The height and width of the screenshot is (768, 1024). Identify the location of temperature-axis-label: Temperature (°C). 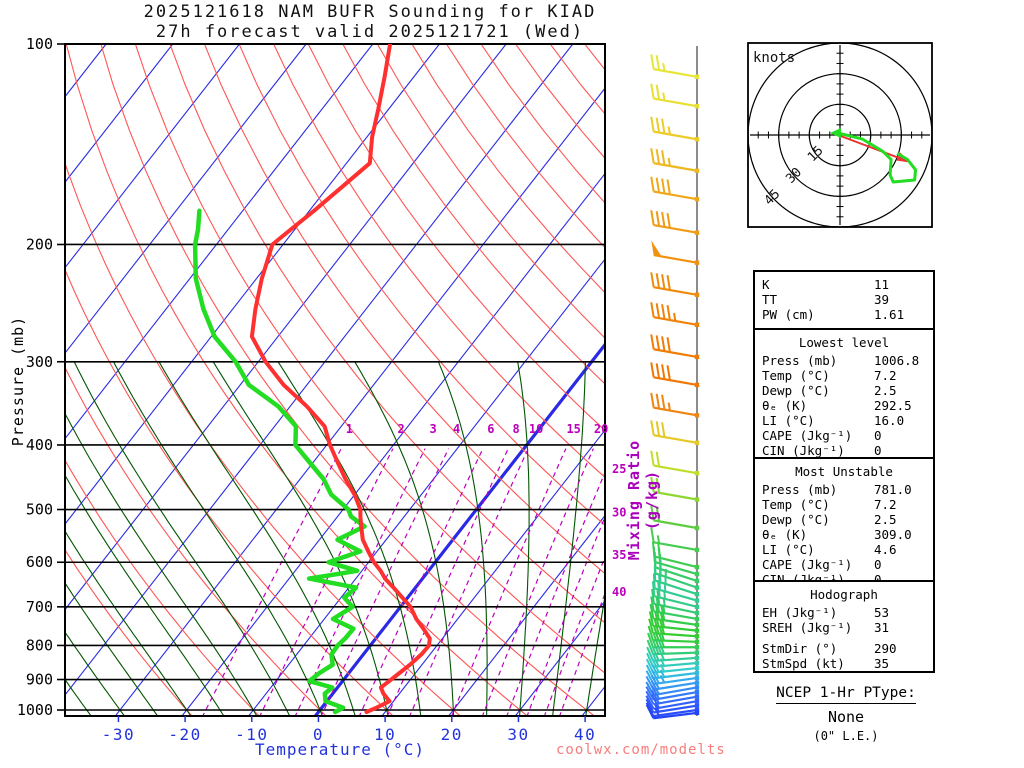
(340, 749).